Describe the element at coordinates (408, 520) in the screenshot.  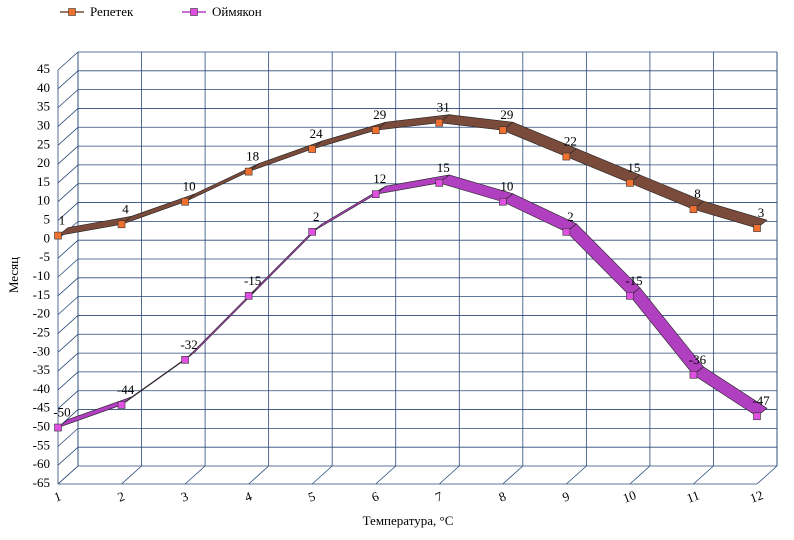
I see `x-axis-label: Температура, °С` at that location.